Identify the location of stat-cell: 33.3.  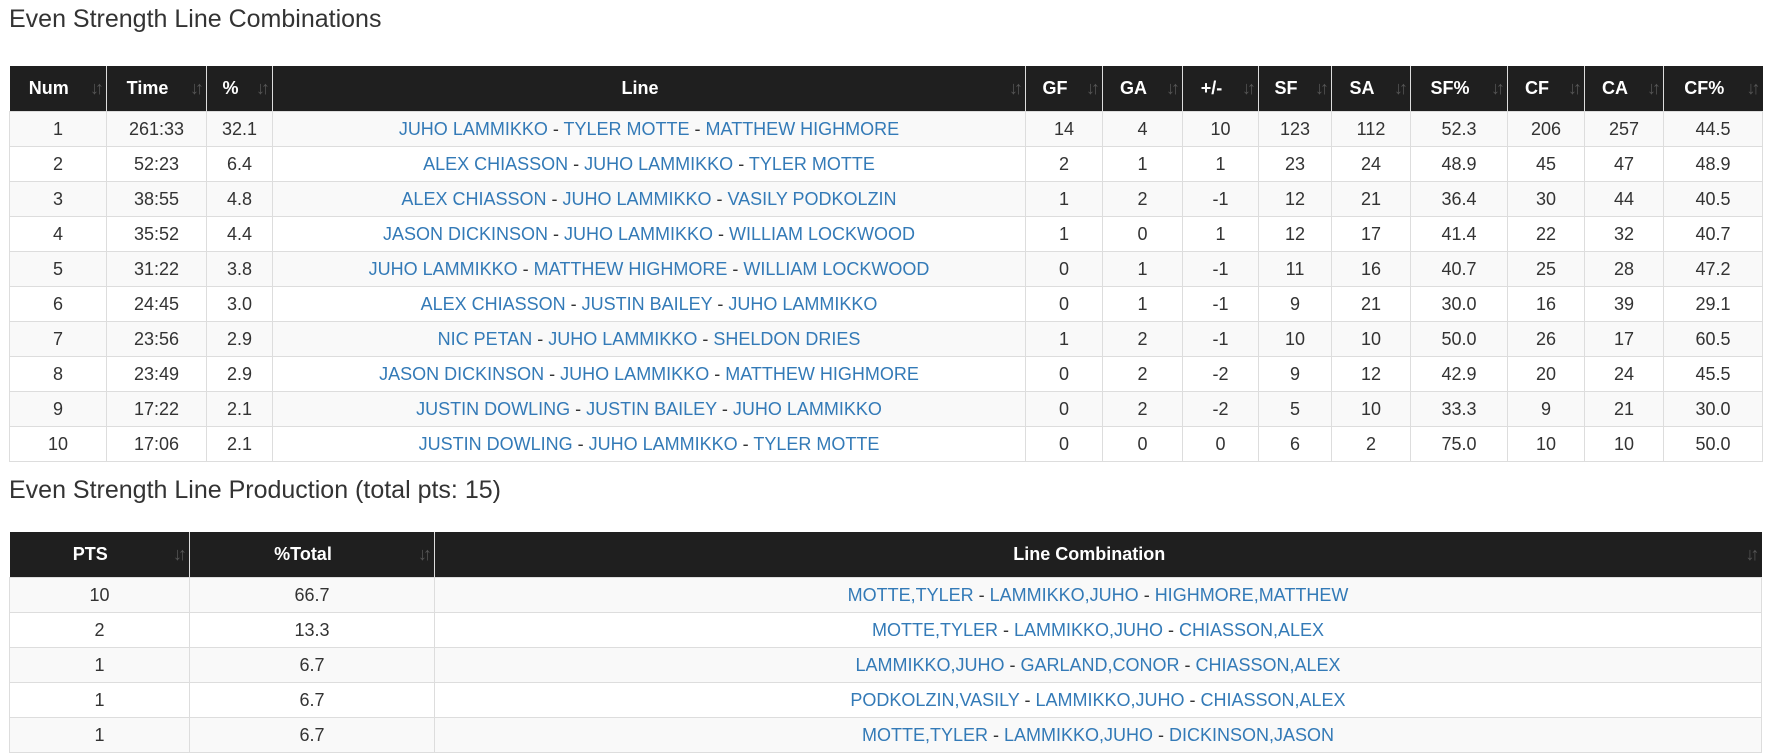
(1459, 409).